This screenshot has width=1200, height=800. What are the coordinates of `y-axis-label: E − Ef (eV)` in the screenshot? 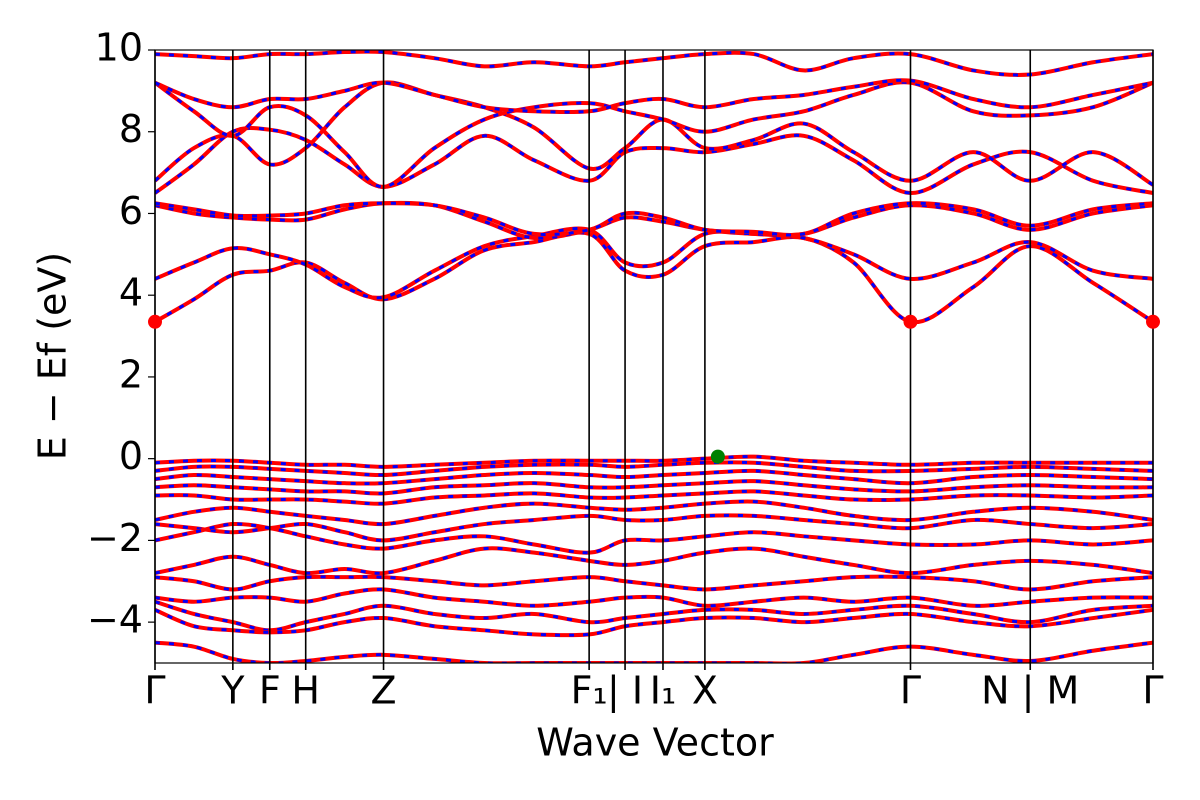 It's located at (53, 356).